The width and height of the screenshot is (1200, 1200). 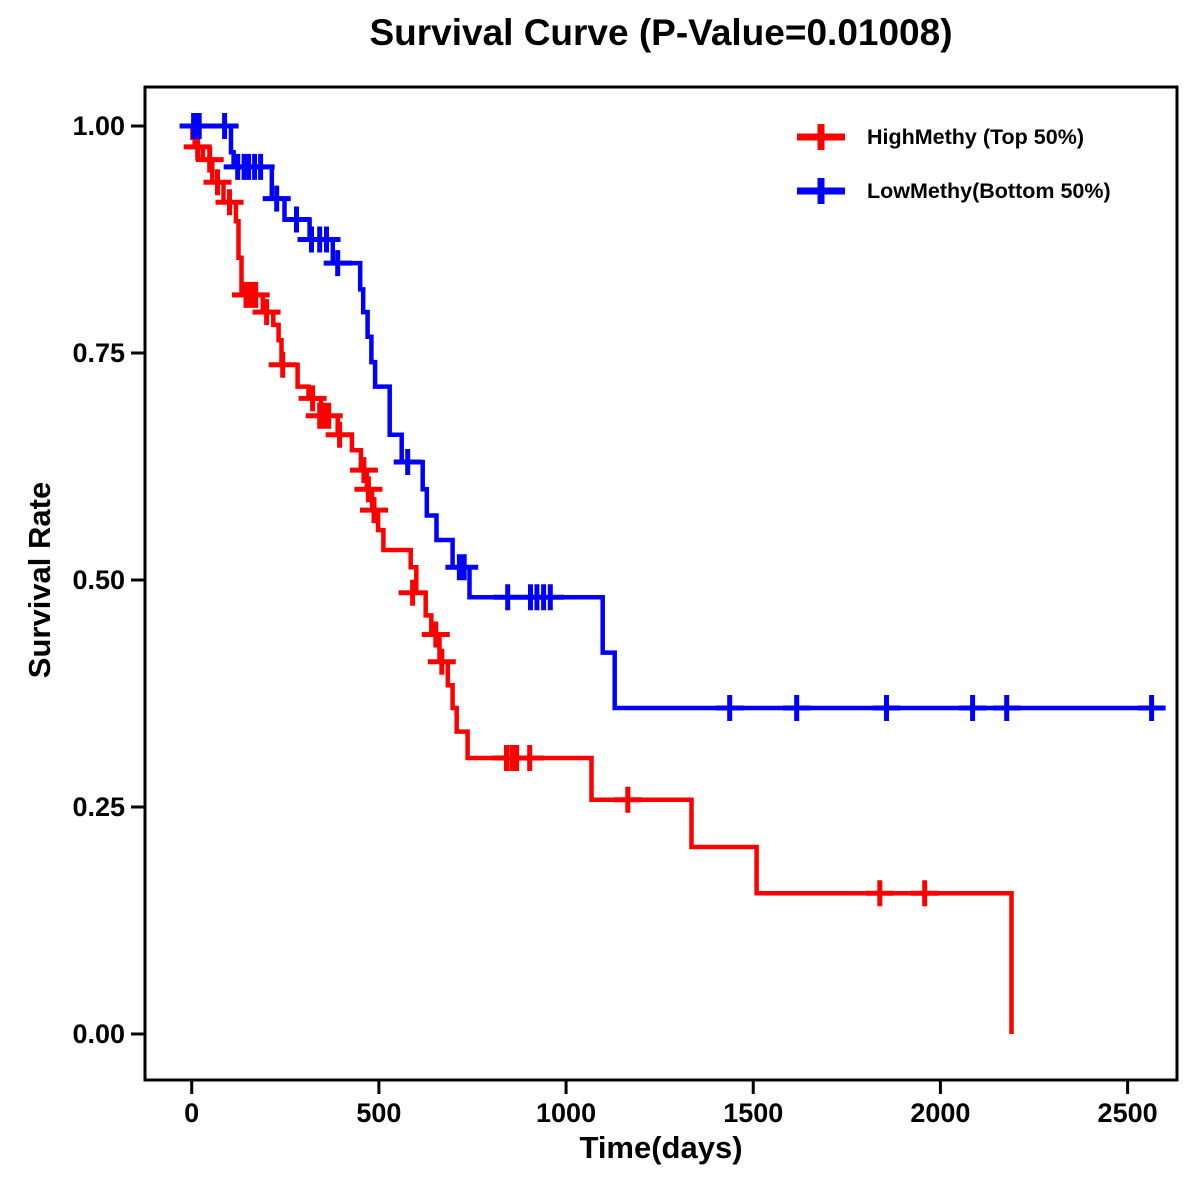 What do you see at coordinates (566, 1113) in the screenshot?
I see `x-tick-label-1000: 1000` at bounding box center [566, 1113].